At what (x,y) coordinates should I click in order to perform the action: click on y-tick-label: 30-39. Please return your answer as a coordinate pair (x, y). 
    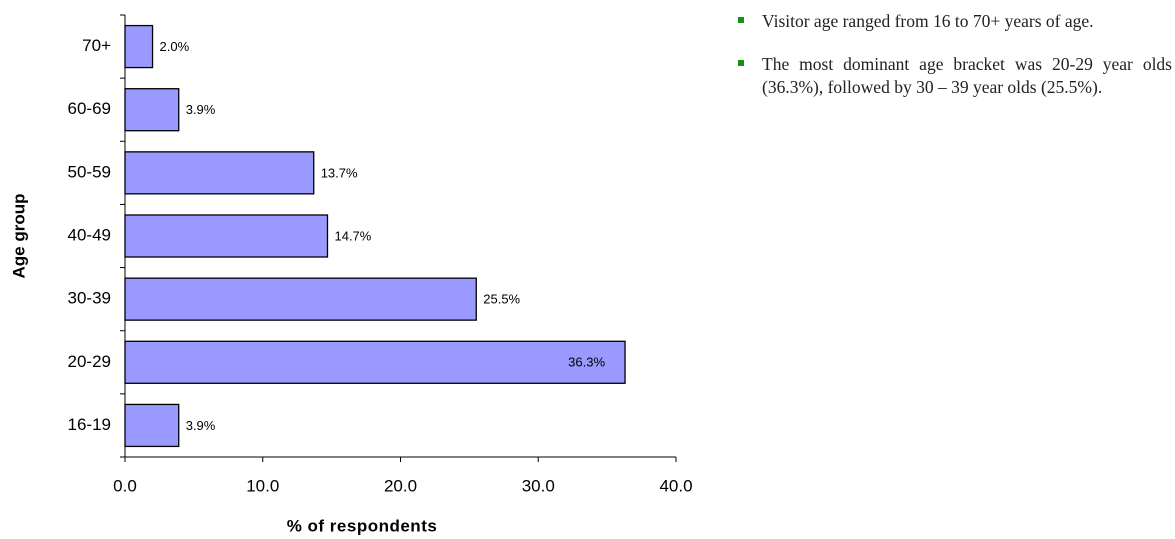
    Looking at the image, I should click on (89, 298).